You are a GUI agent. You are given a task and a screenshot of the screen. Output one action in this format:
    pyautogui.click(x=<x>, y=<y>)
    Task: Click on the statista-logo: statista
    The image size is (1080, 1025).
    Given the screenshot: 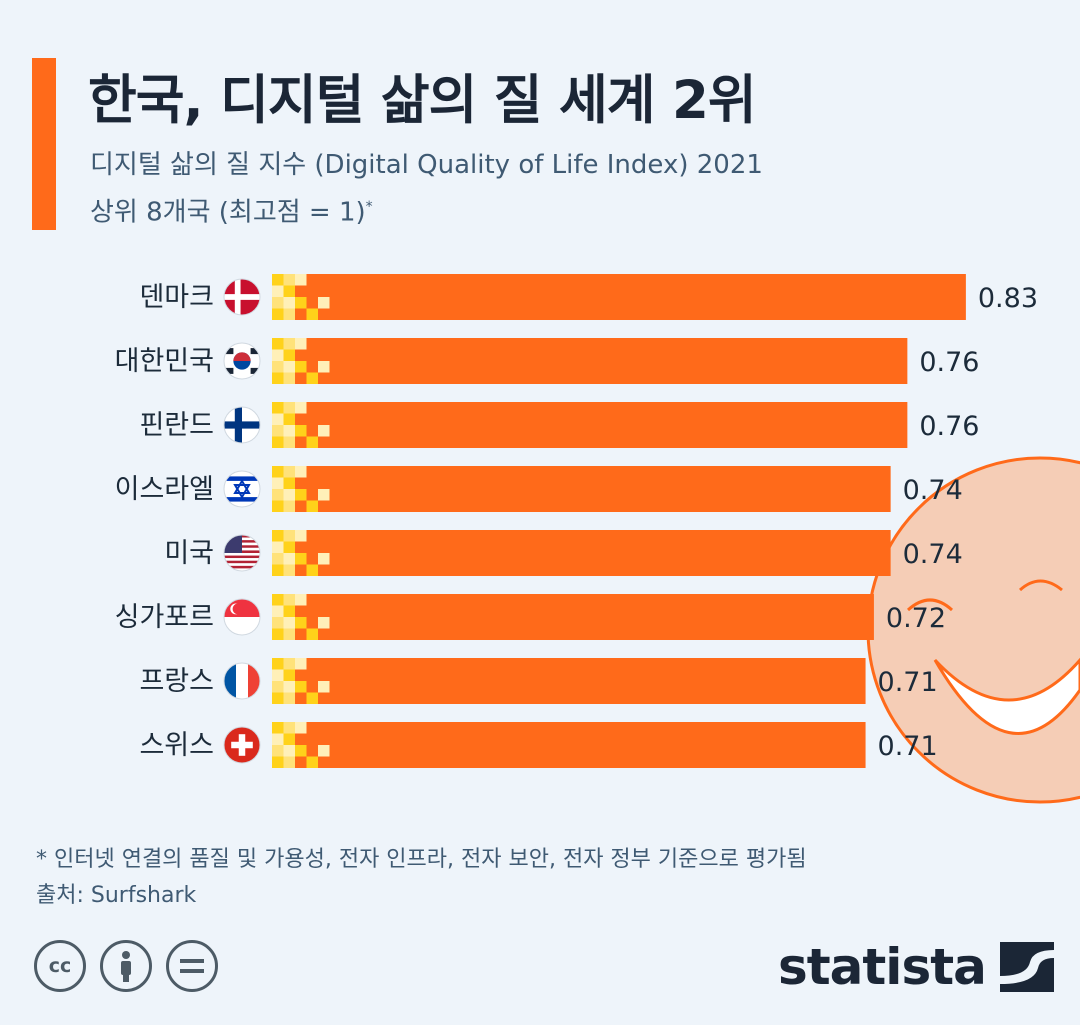 What is the action you would take?
    pyautogui.click(x=916, y=967)
    